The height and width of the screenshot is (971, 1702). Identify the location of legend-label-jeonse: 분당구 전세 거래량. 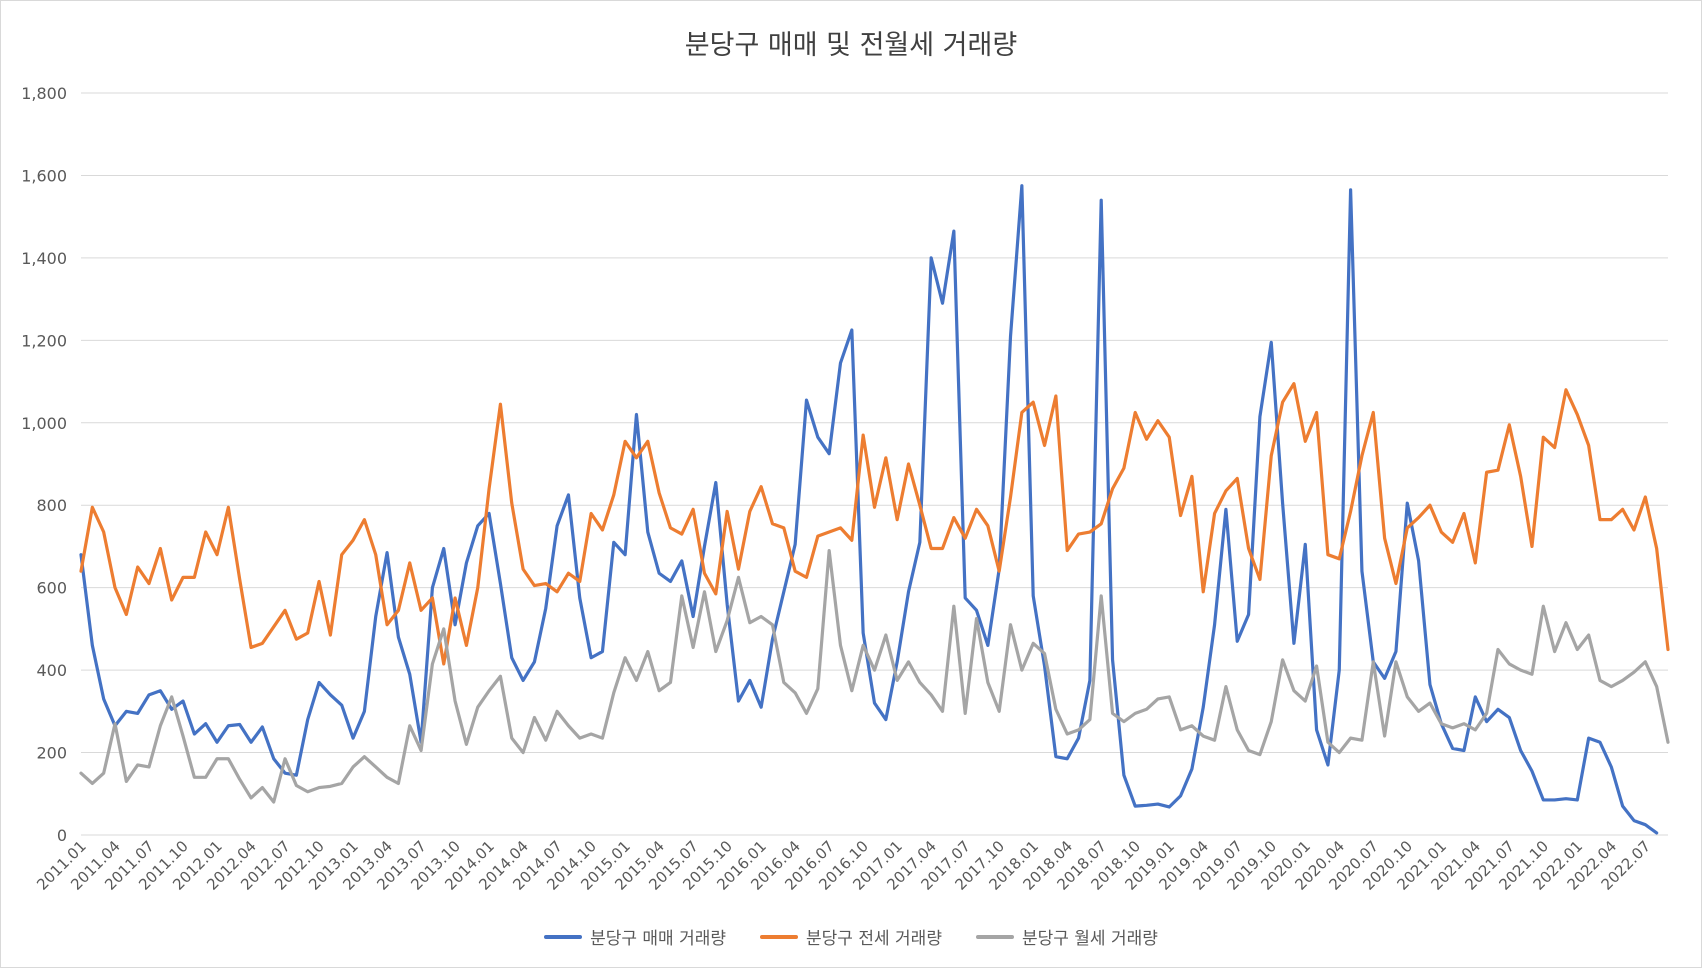
(874, 939).